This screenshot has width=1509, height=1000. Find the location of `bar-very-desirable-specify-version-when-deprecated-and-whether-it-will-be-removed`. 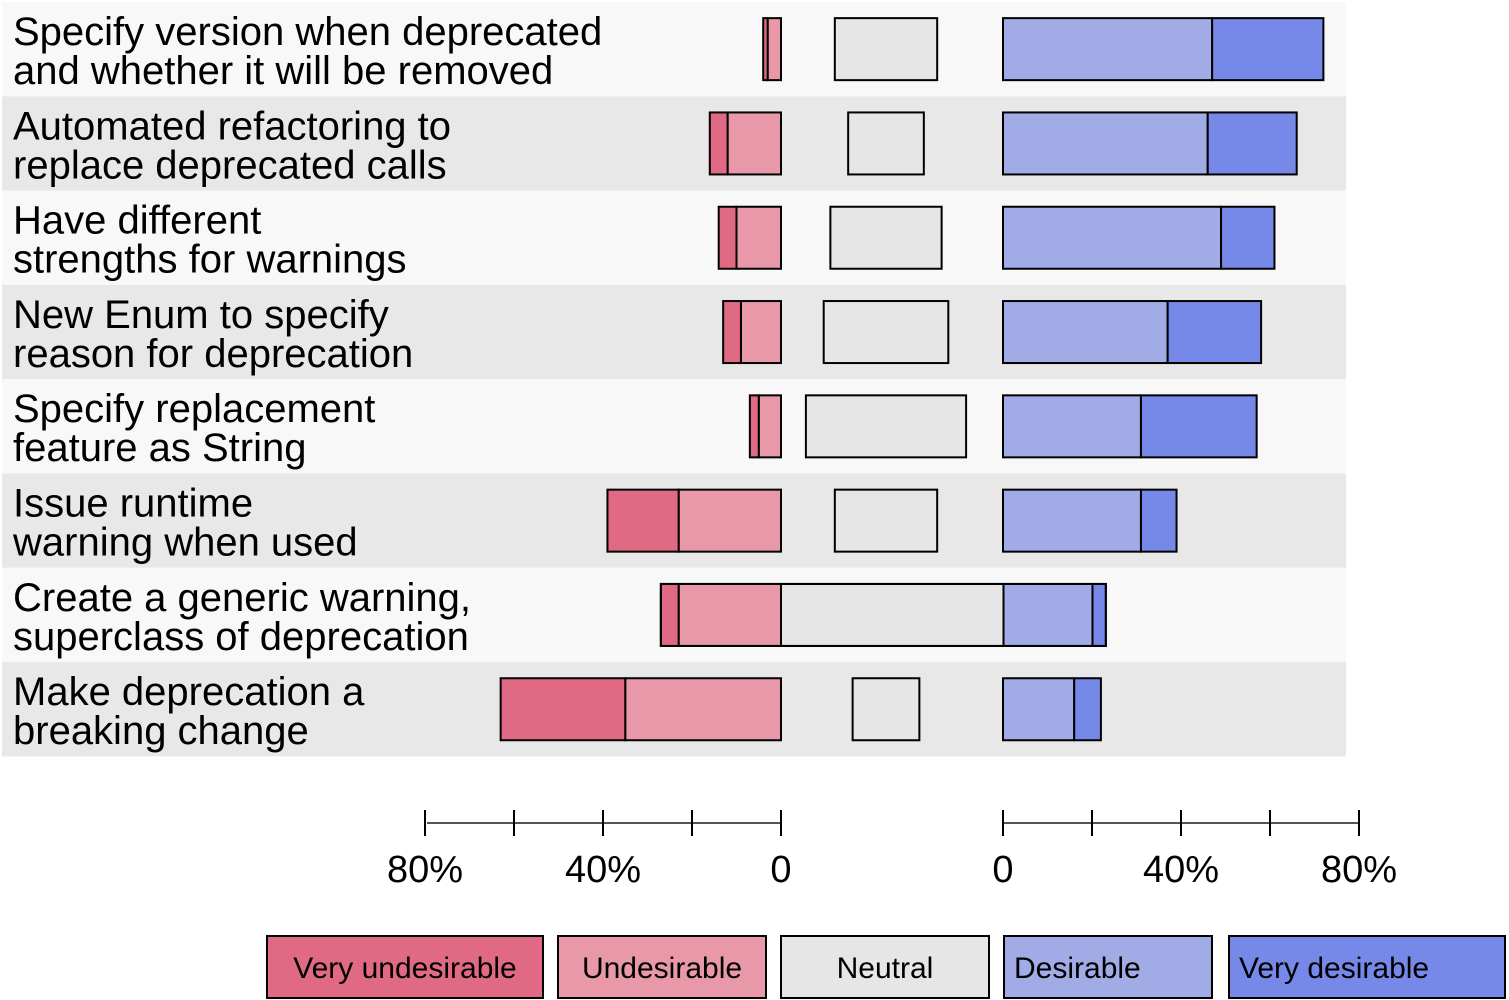

bar-very-desirable-specify-version-when-deprecated-and-whether-it-will-be-removed is located at coordinates (1268, 49).